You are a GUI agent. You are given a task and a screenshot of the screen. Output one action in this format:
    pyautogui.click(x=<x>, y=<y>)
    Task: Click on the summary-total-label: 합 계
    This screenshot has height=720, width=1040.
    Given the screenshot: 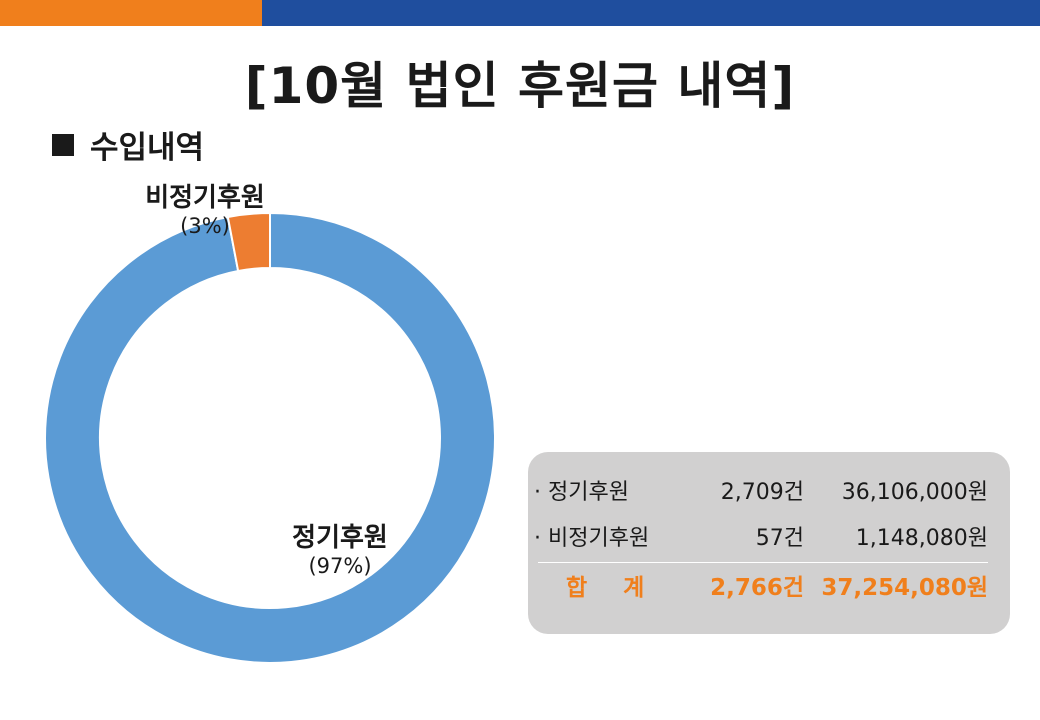 What is the action you would take?
    pyautogui.click(x=612, y=588)
    